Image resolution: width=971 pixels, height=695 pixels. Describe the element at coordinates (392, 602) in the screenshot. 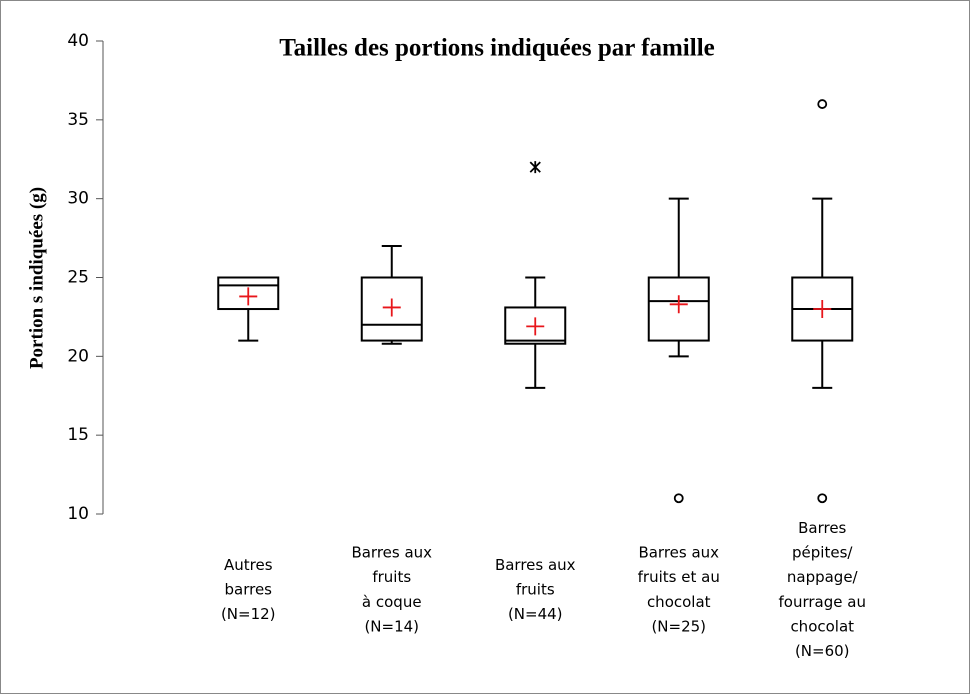

I see `x-tick-label: à coque` at that location.